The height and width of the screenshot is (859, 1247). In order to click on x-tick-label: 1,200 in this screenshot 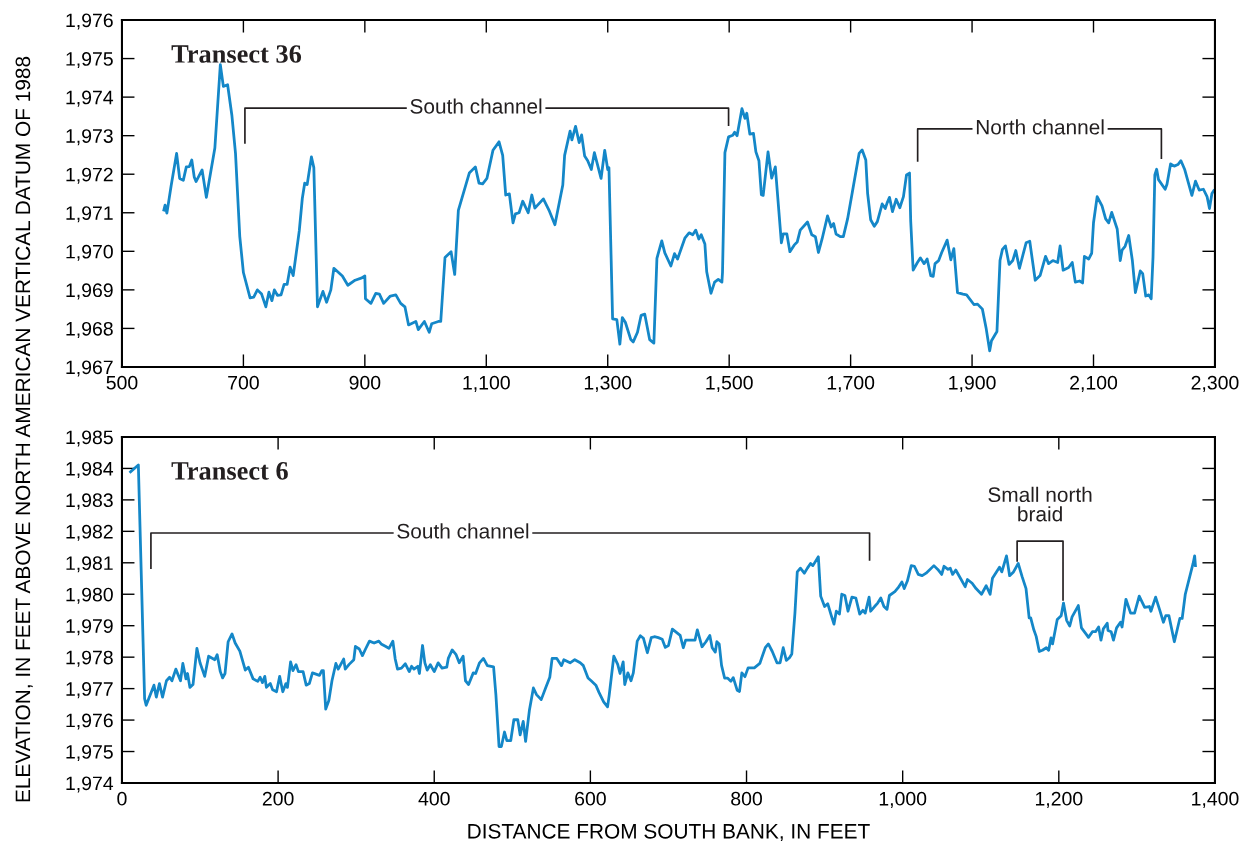, I will do `click(1059, 799)`.